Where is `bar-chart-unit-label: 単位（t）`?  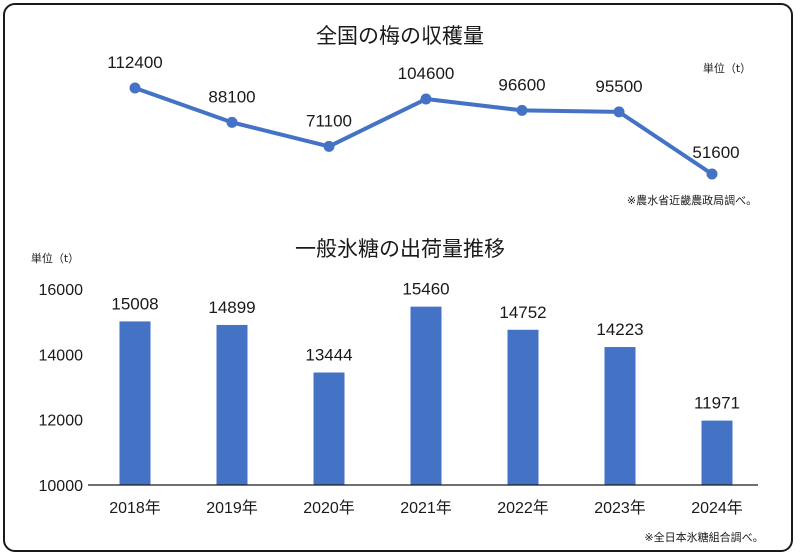 bar-chart-unit-label: 単位（t） is located at coordinates (55, 258).